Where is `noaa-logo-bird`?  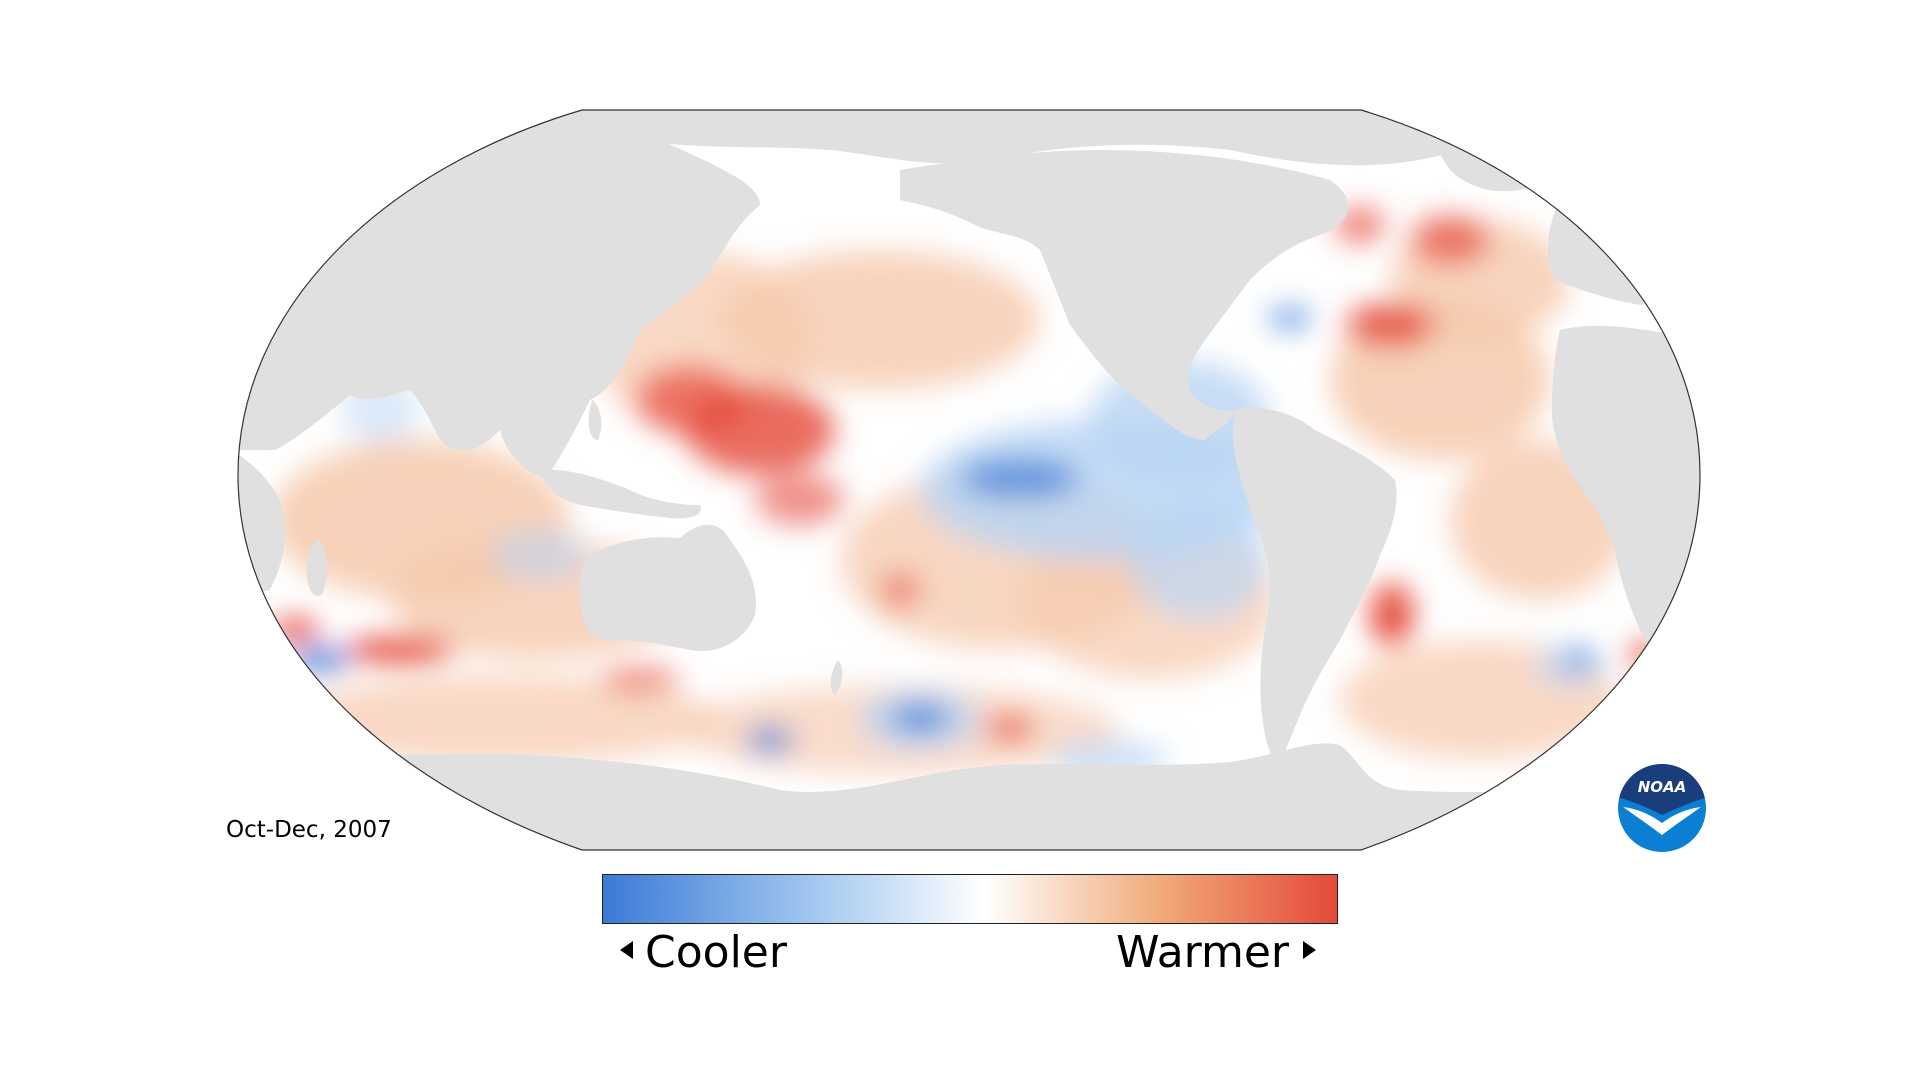
noaa-logo-bird is located at coordinates (1662, 821).